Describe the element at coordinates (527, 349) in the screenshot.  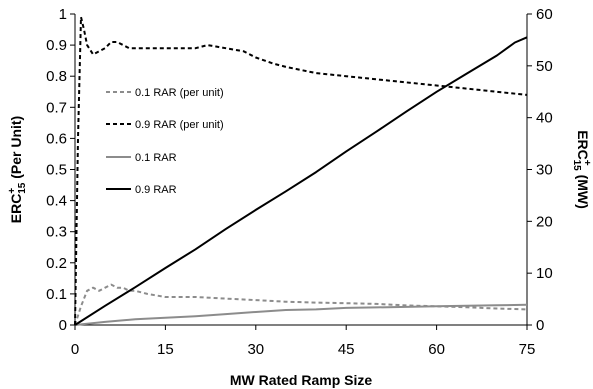
I see `x-tick-label: 75` at that location.